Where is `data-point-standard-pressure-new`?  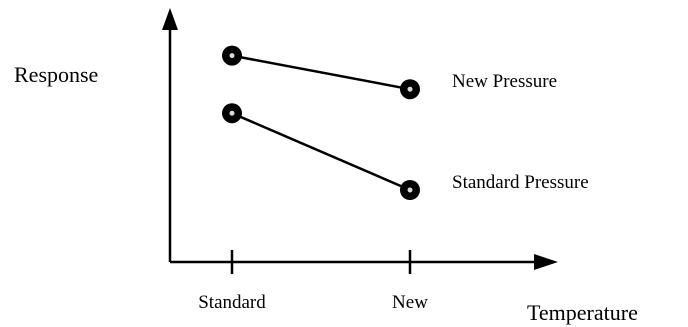 data-point-standard-pressure-new is located at coordinates (410, 190).